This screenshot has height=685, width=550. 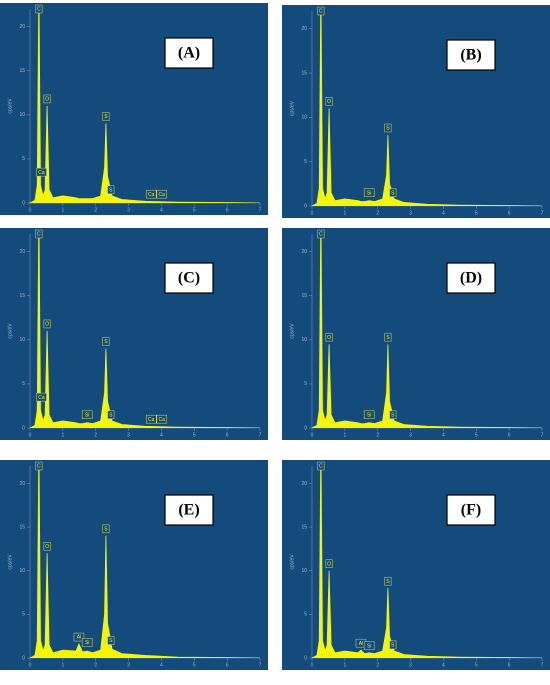 I want to click on panel-label: (F), so click(x=471, y=510).